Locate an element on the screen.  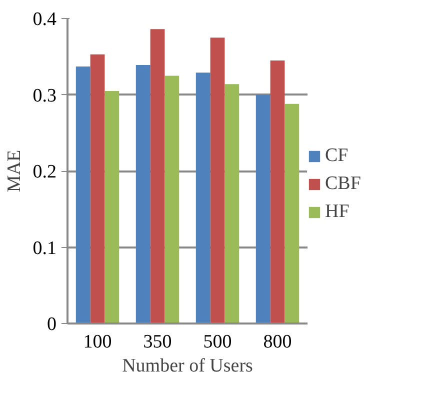
x-tick-label: 350 is located at coordinates (157, 342).